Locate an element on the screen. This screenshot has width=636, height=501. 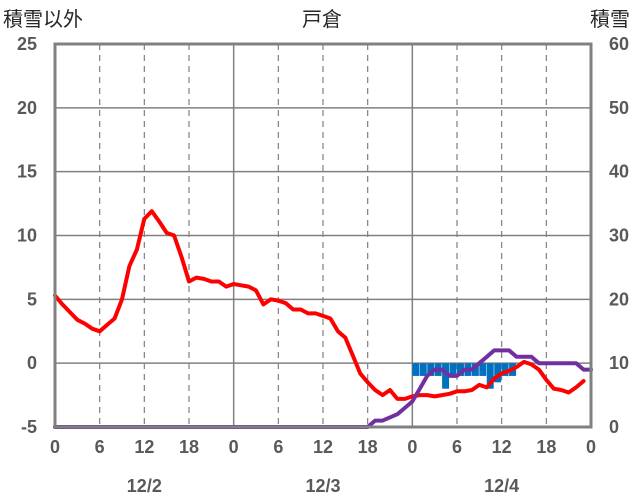
date-label: 12/3 is located at coordinates (322, 486).